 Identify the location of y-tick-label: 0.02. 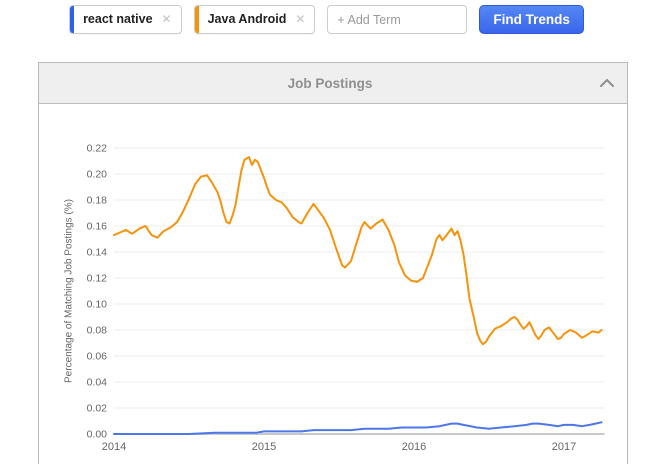
(97, 409).